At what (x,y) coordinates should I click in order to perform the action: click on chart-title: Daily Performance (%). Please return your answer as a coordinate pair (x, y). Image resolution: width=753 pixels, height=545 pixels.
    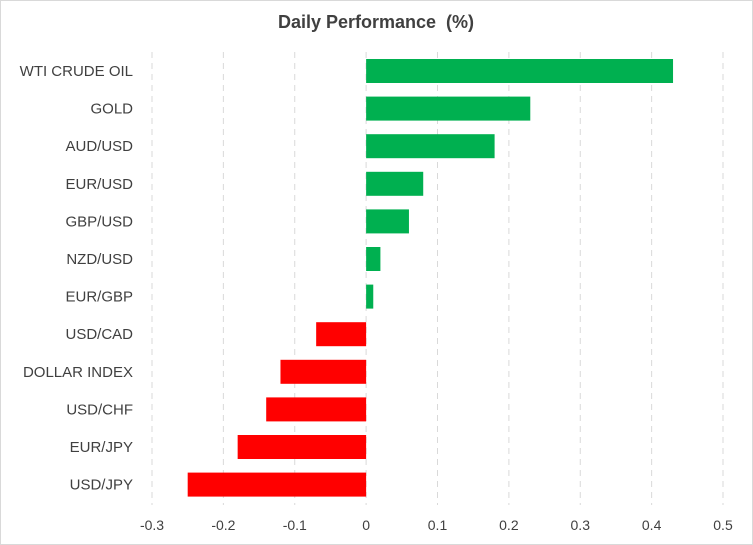
    Looking at the image, I should click on (376, 22).